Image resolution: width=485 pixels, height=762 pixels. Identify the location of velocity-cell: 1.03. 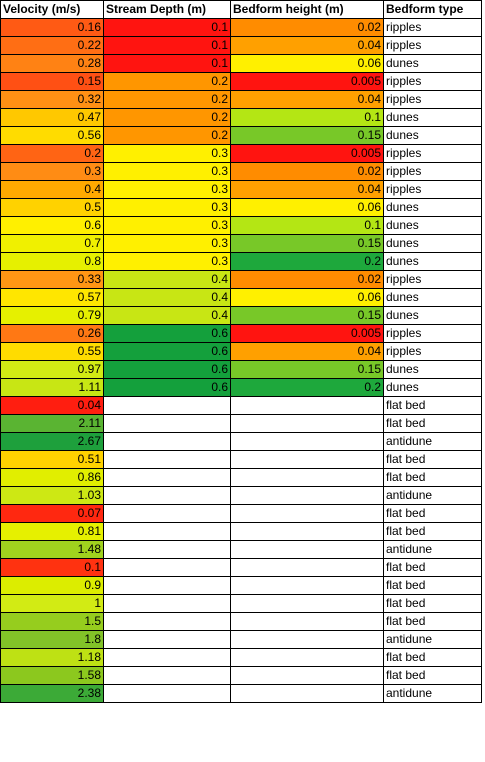
(52, 495).